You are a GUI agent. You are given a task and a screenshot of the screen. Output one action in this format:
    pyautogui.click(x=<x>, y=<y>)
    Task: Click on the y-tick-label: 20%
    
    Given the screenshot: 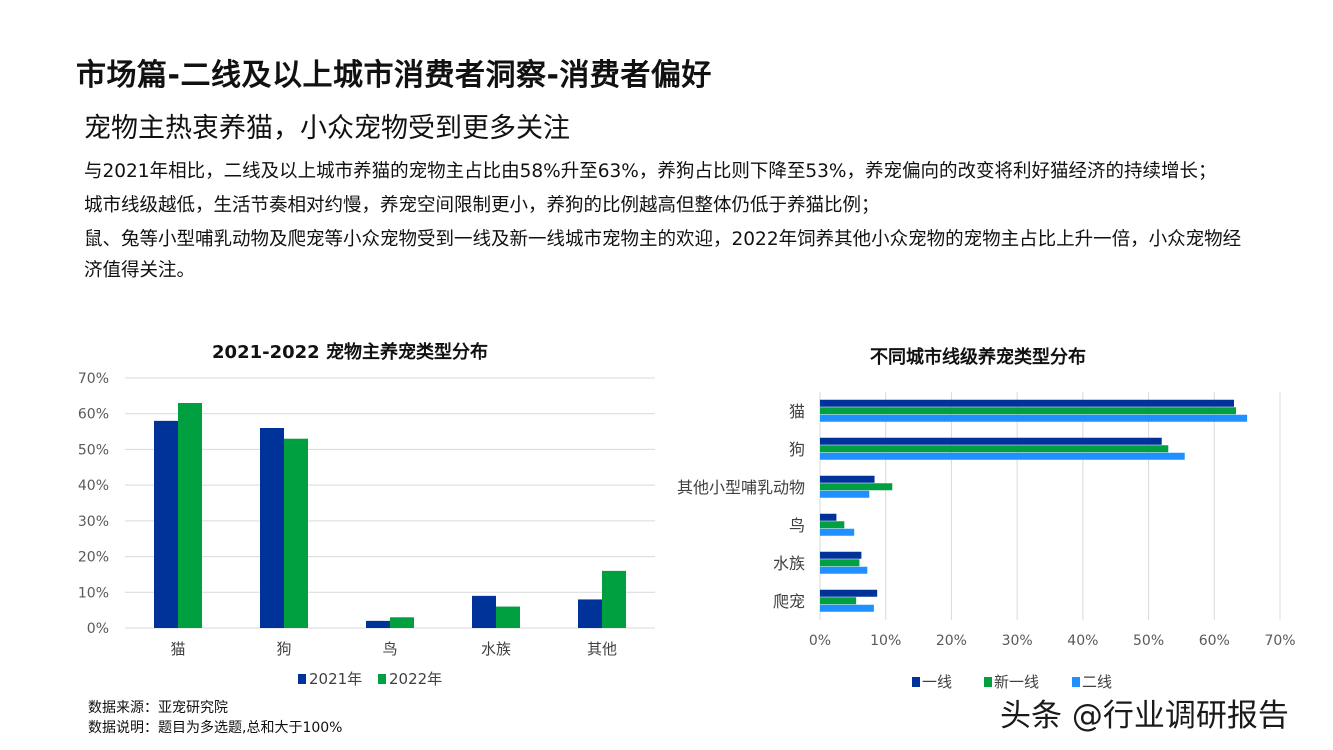 What is the action you would take?
    pyautogui.click(x=93, y=558)
    